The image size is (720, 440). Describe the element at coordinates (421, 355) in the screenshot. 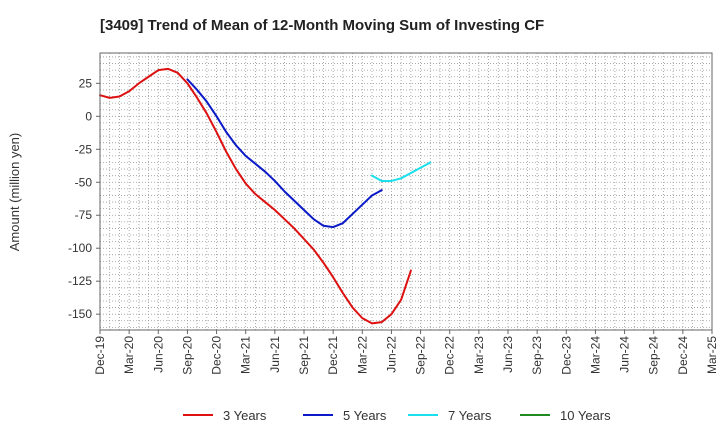

I see `x-tick-label: Sep-22` at that location.